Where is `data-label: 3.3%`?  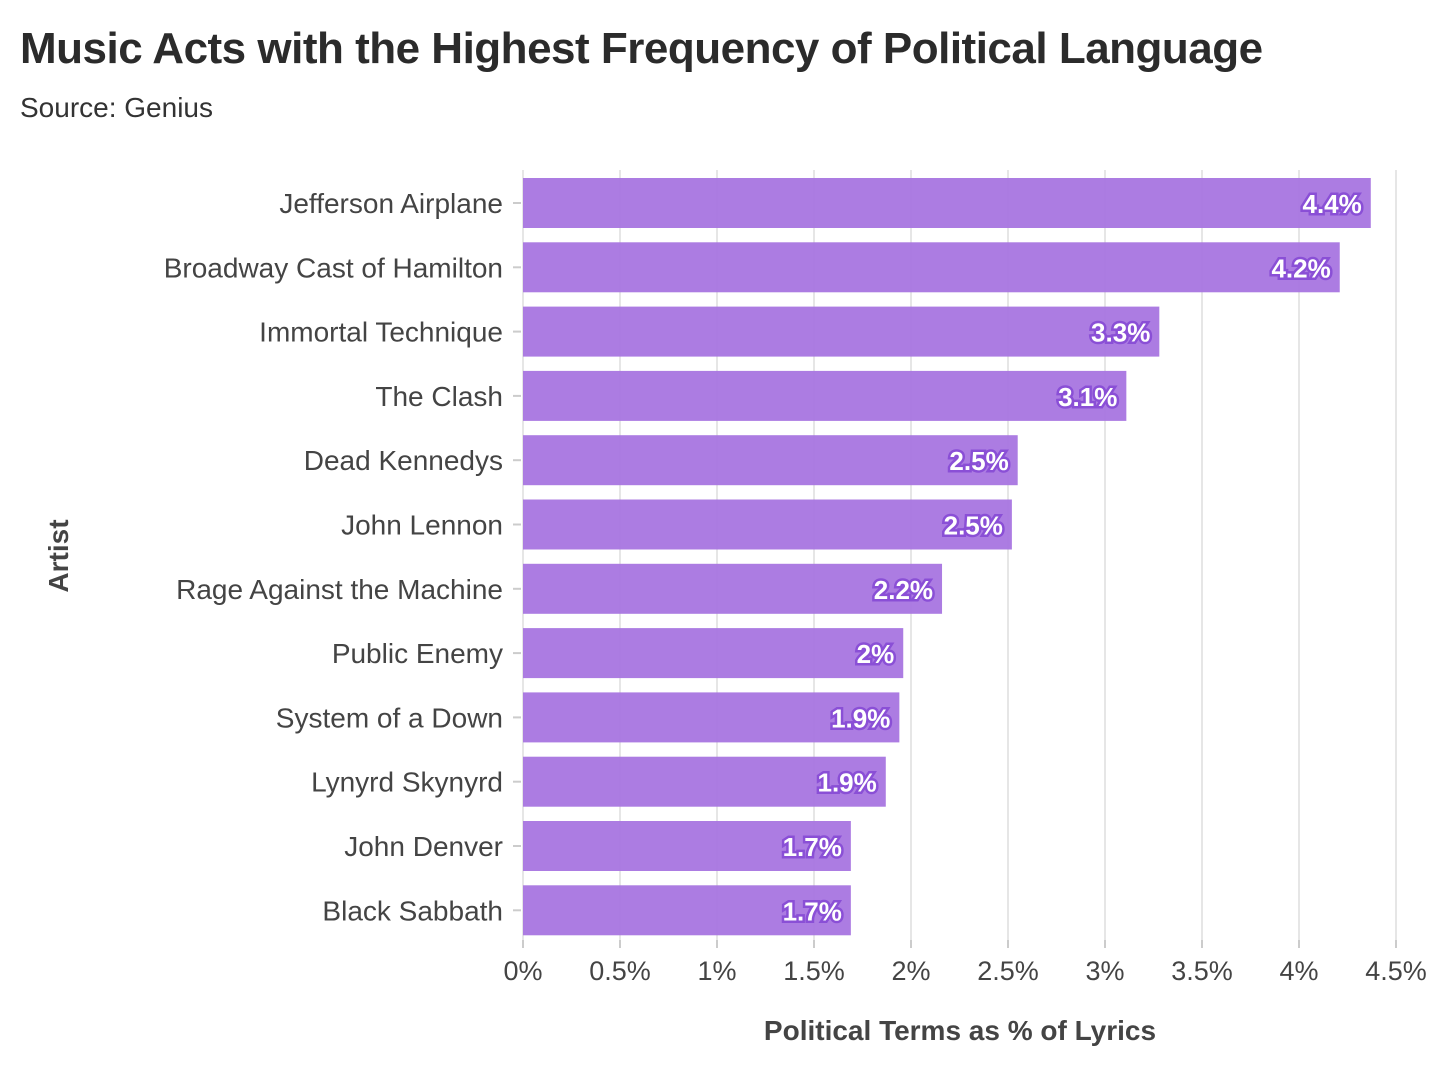 data-label: 3.3% is located at coordinates (1120, 333).